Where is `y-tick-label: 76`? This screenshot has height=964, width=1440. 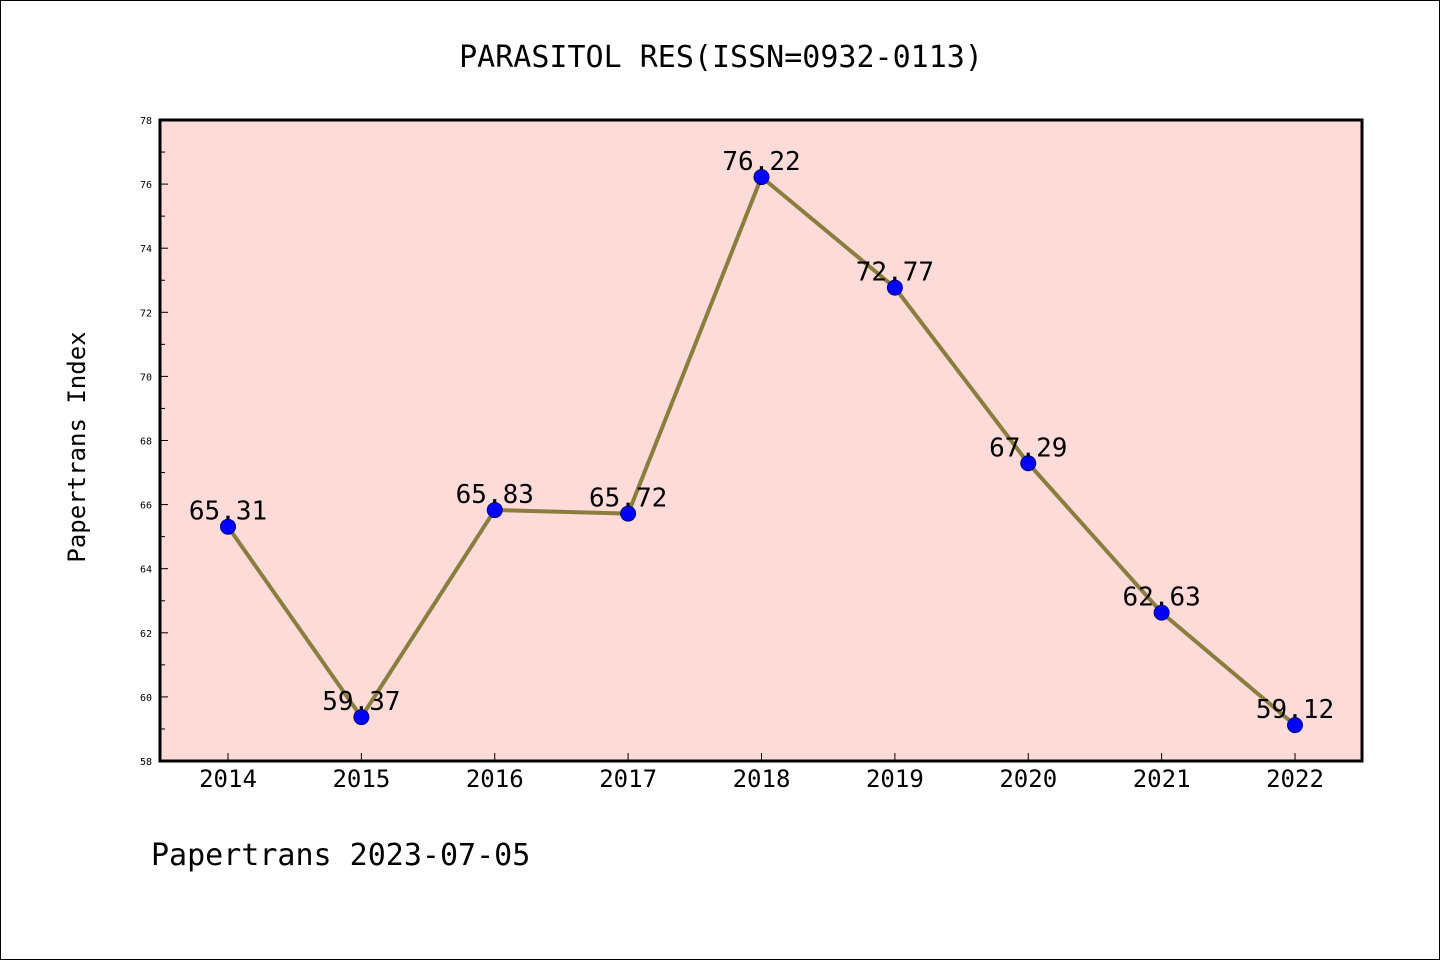
y-tick-label: 76 is located at coordinates (146, 185).